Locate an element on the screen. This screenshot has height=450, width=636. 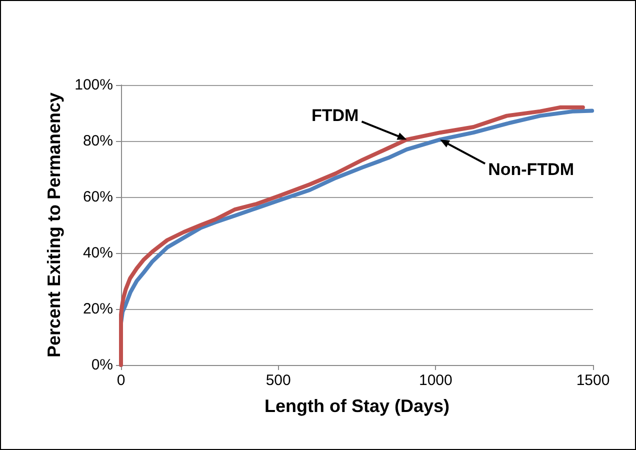
series-label: FTDM is located at coordinates (335, 116).